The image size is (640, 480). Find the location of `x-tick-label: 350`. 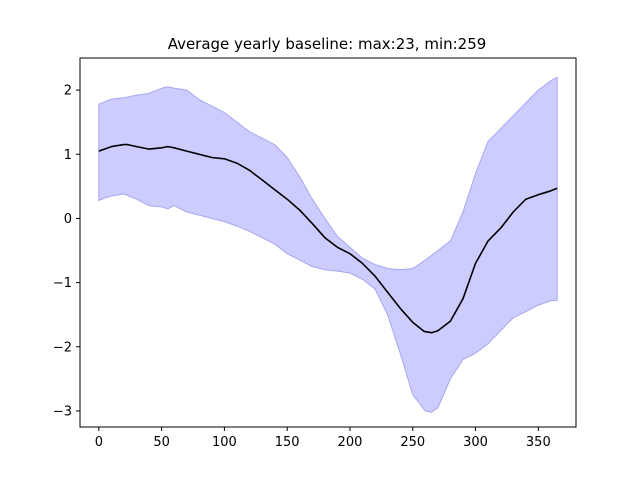

x-tick-label: 350 is located at coordinates (538, 442).